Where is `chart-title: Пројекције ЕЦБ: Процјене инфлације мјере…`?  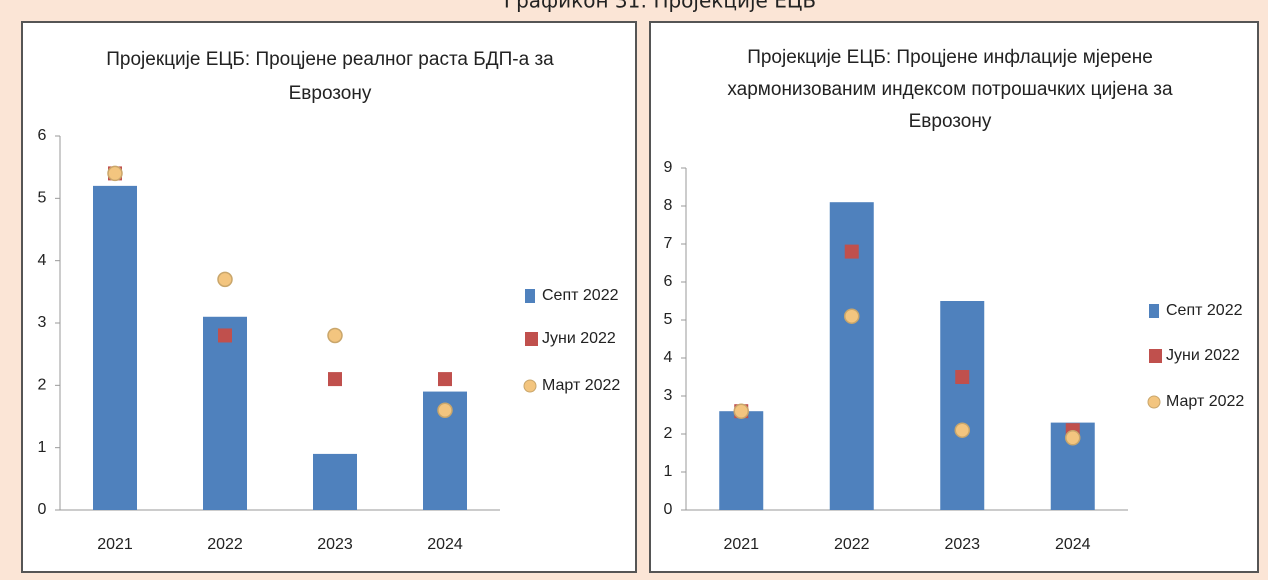 chart-title: Пројекције ЕЦБ: Процјене инфлације мјере… is located at coordinates (950, 57).